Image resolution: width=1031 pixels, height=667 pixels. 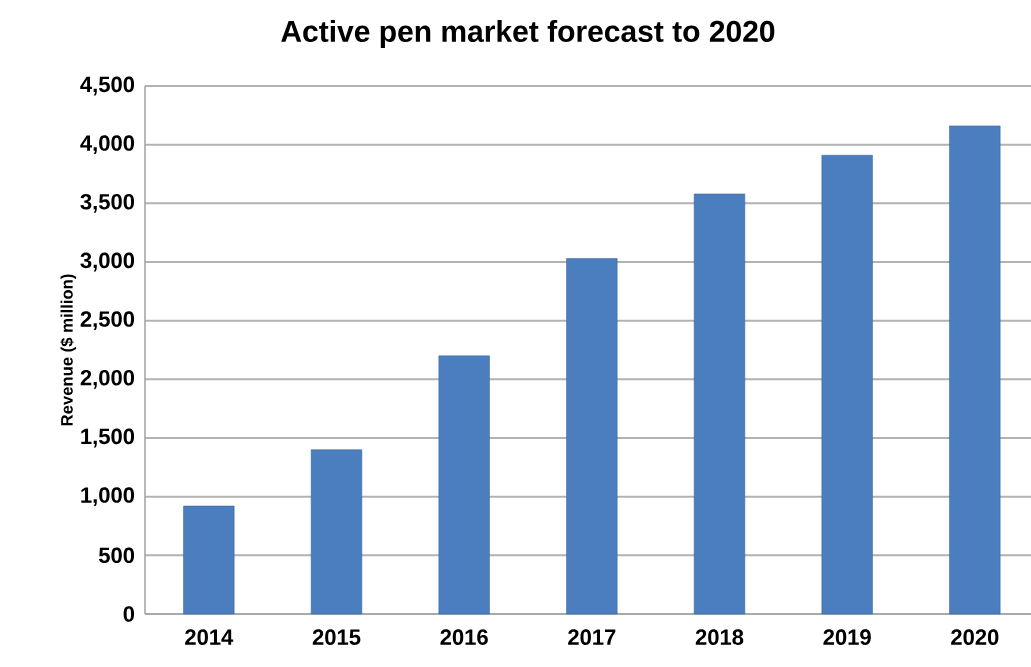 What do you see at coordinates (464, 637) in the screenshot?
I see `x-tick-label: 2016` at bounding box center [464, 637].